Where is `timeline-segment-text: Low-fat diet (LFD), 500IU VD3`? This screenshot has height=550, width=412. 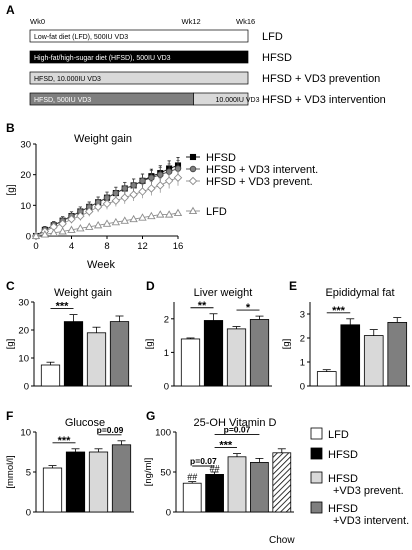 timeline-segment-text: Low-fat diet (LFD), 500IU VD3 is located at coordinates (81, 37).